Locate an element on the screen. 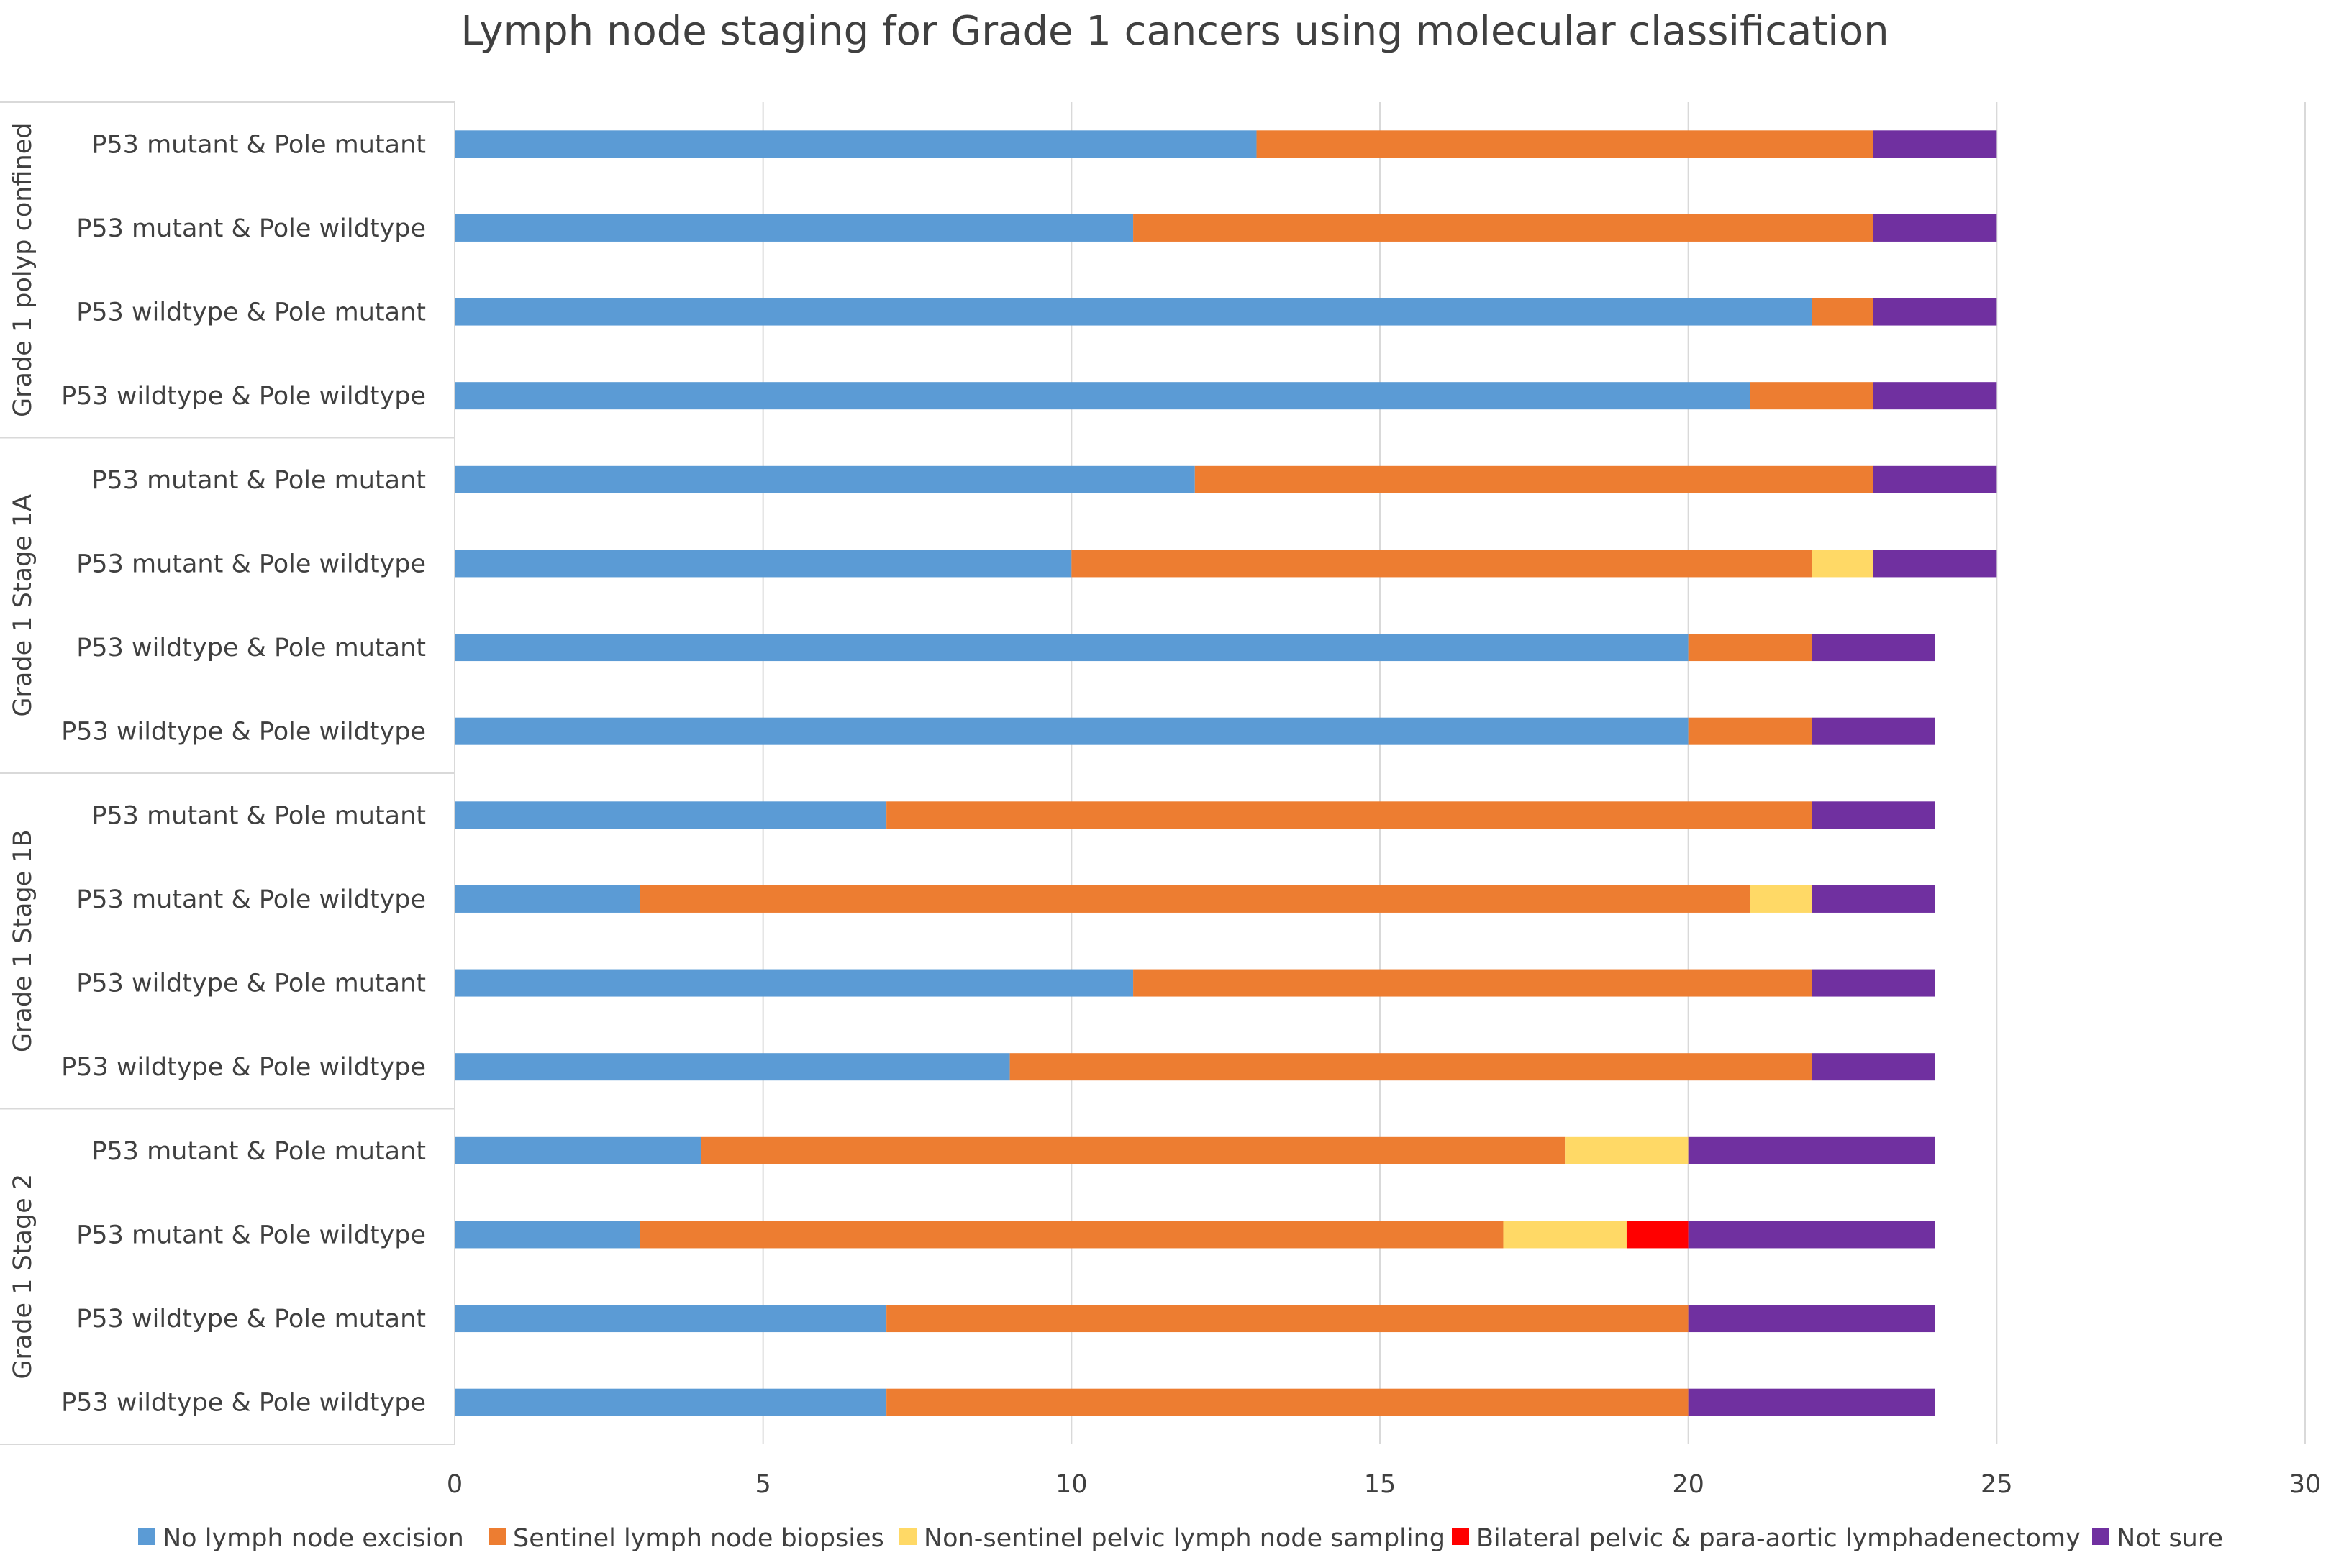 The width and height of the screenshot is (2331, 1568). x-tick-label: 0 is located at coordinates (455, 1485).